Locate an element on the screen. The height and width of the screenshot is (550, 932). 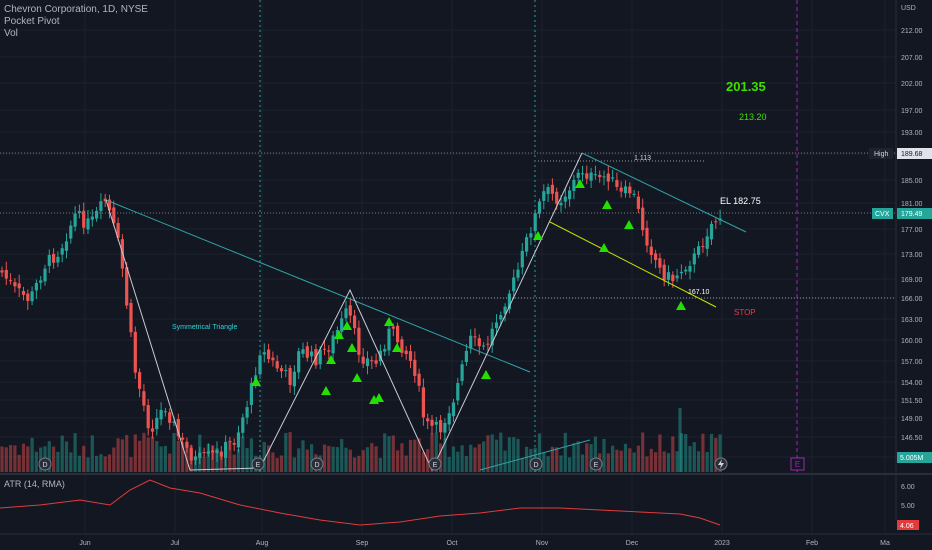
atr-tick-5: 5.00 is located at coordinates (908, 506).